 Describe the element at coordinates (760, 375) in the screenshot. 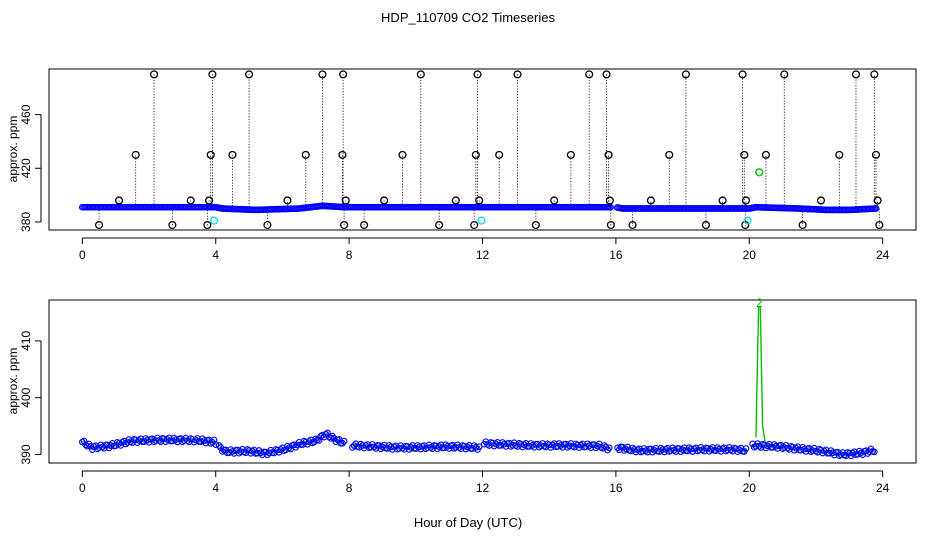

I see `spike-line` at that location.